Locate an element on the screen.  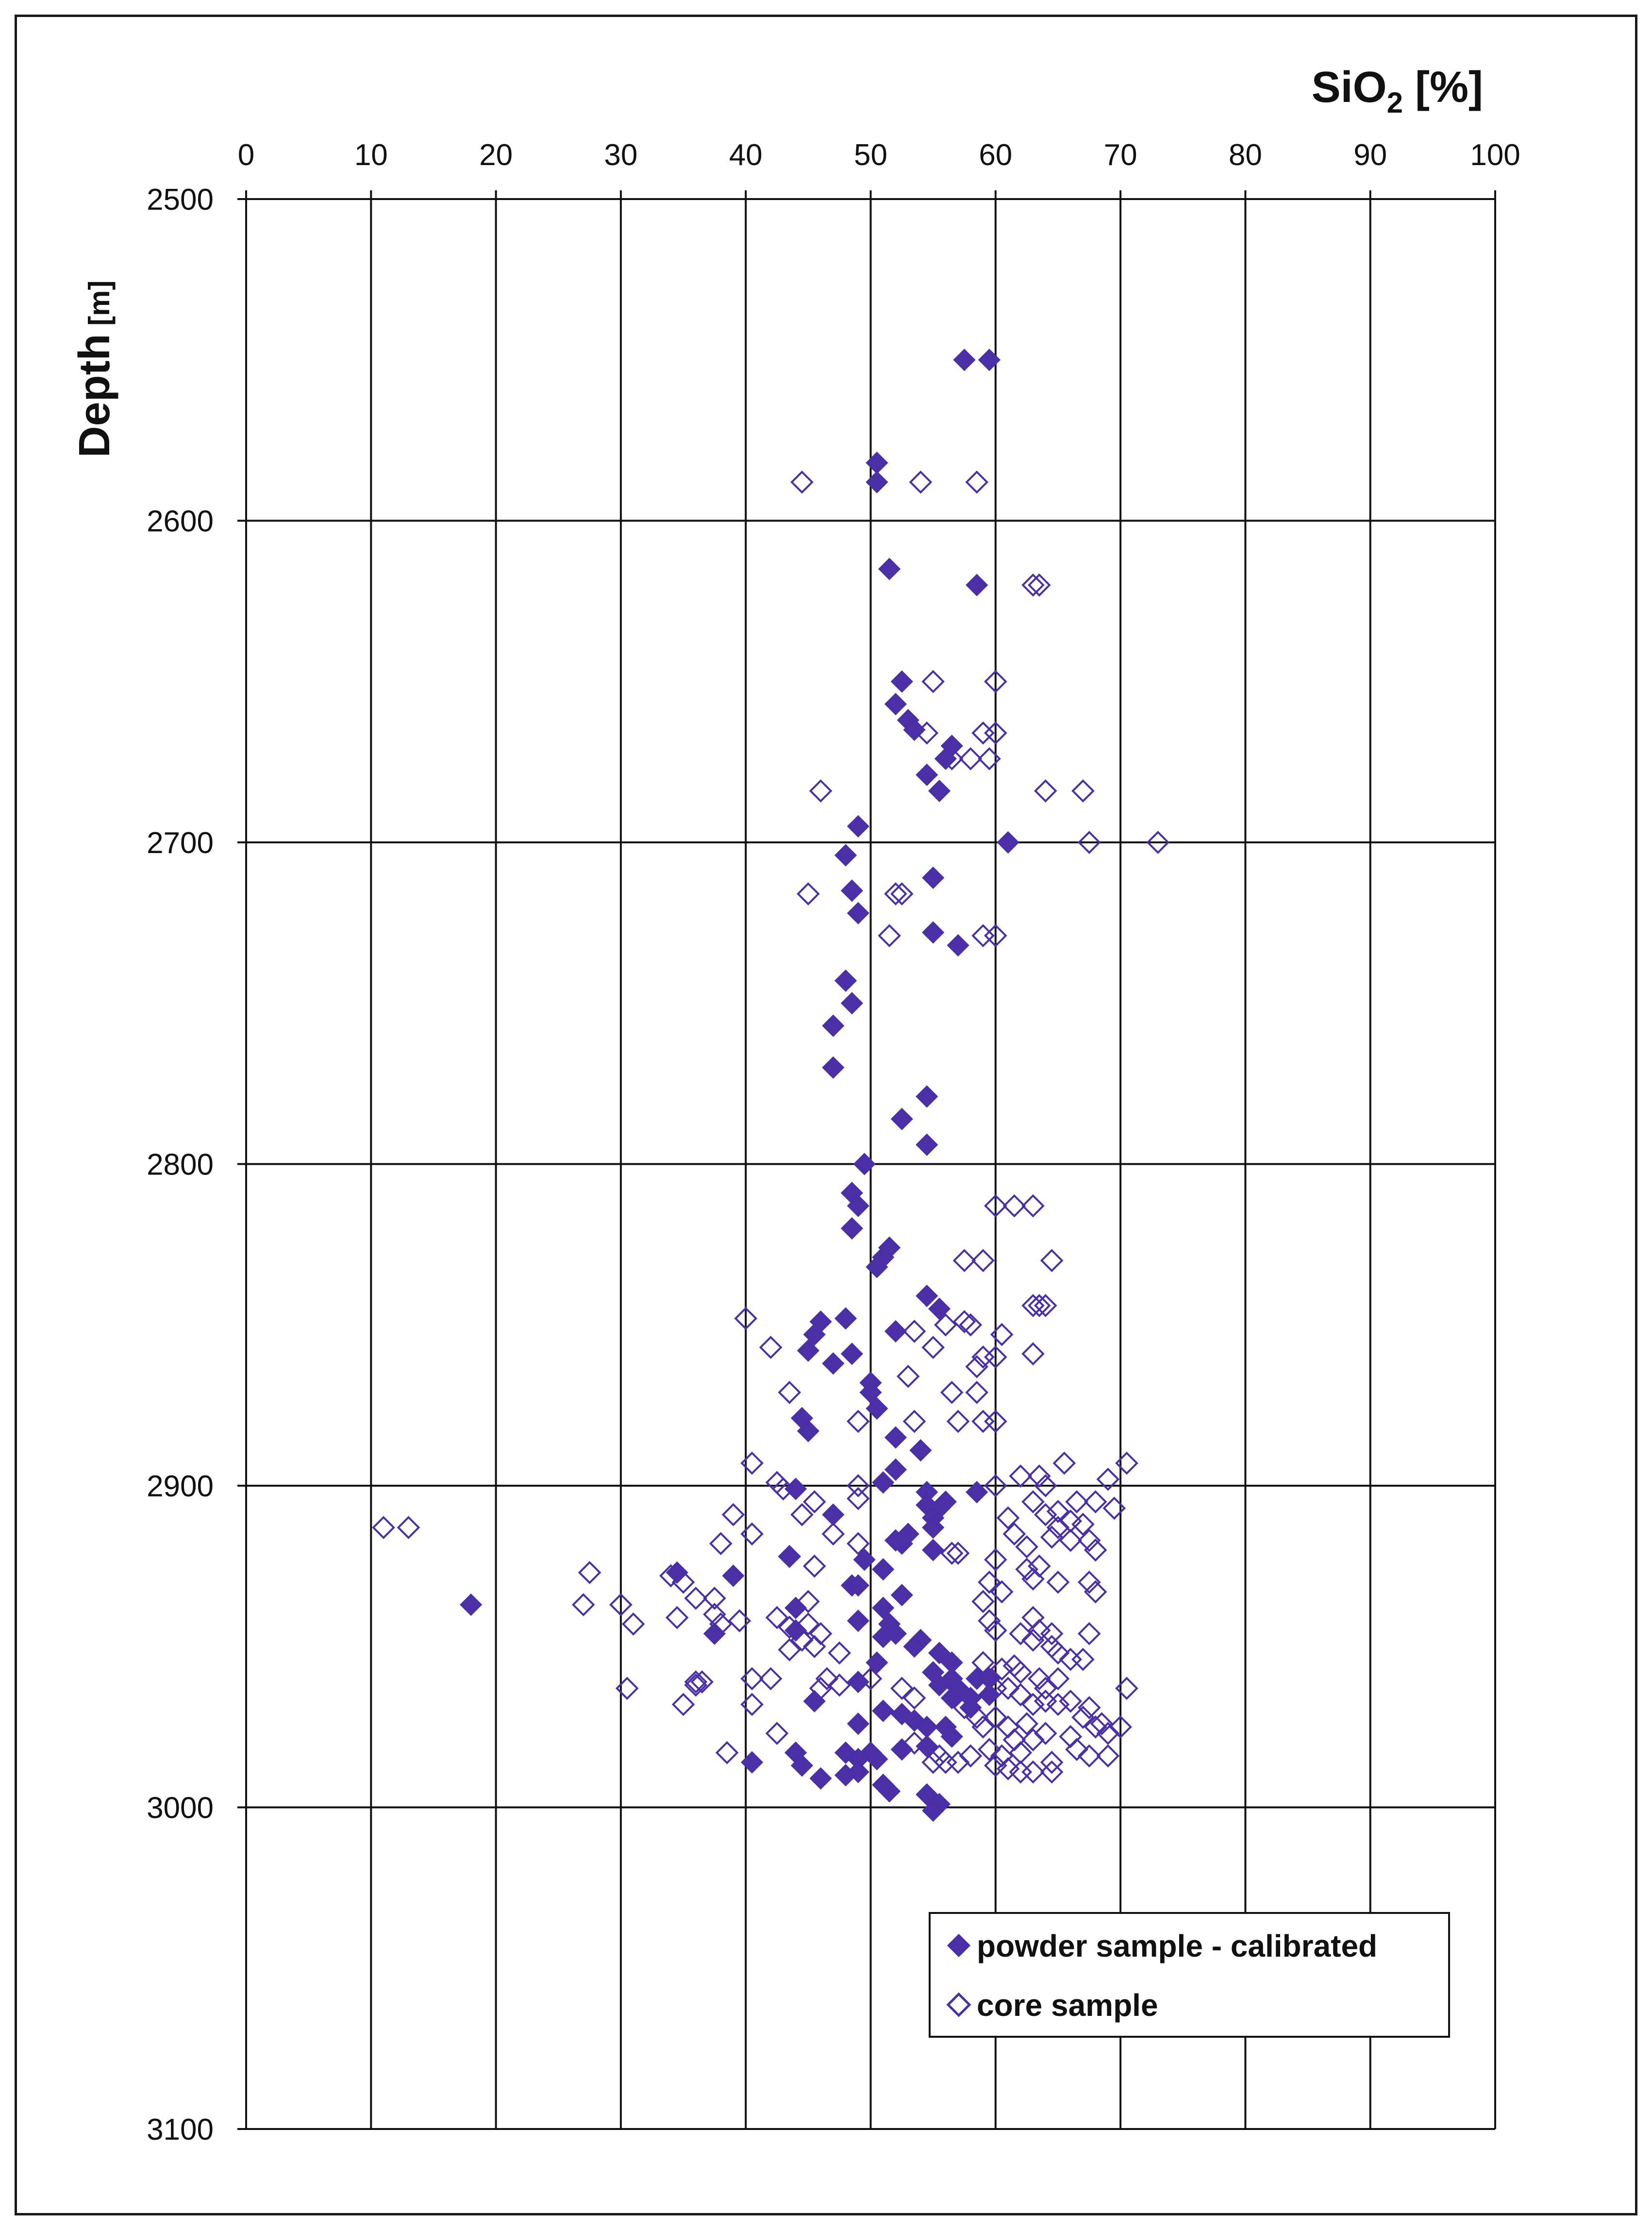
x-axis-title-unit: [%] is located at coordinates (1443, 88).